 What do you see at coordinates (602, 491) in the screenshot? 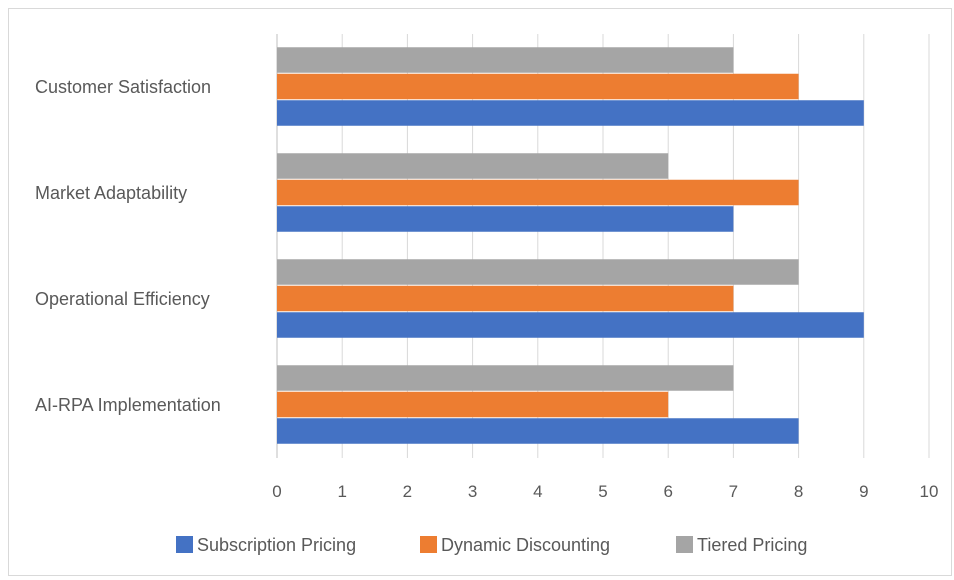
I see `x-tick-label: 5` at bounding box center [602, 491].